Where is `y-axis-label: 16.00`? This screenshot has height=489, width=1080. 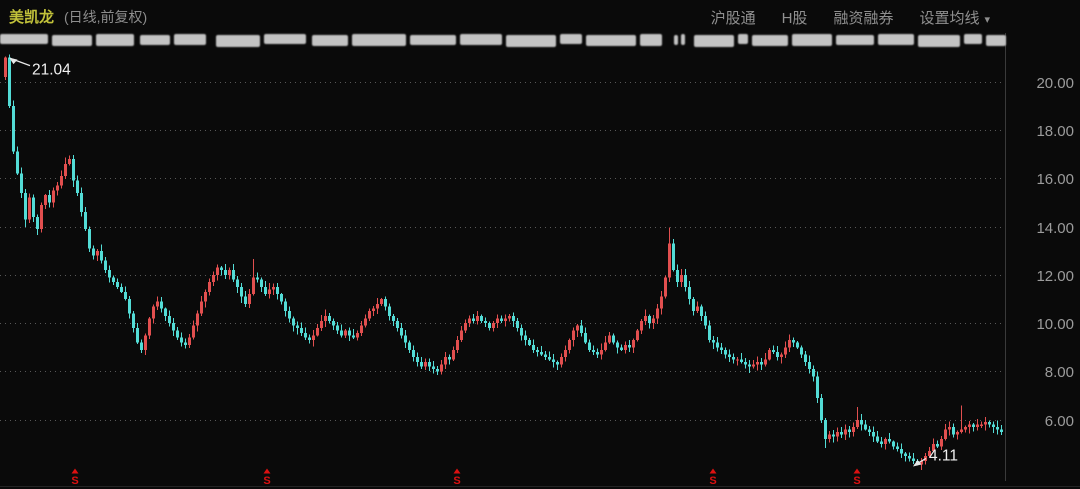
y-axis-label: 16.00 is located at coordinates (1055, 179).